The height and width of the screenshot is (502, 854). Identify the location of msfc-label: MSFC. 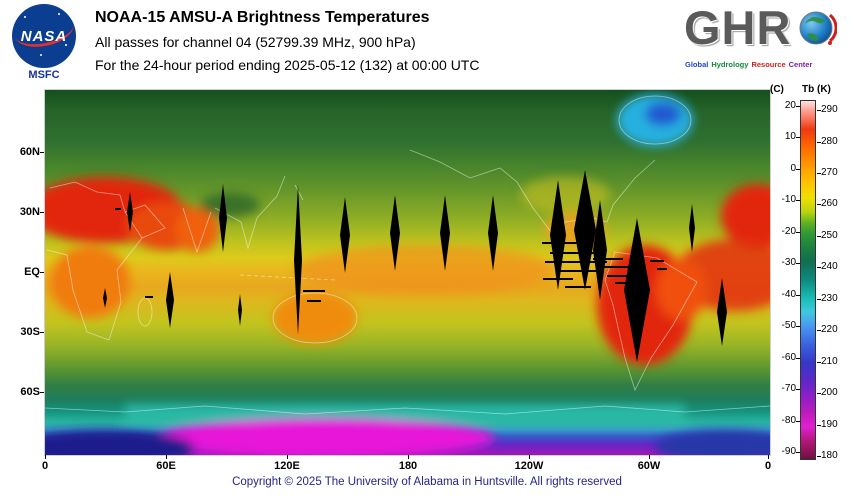
(44, 75).